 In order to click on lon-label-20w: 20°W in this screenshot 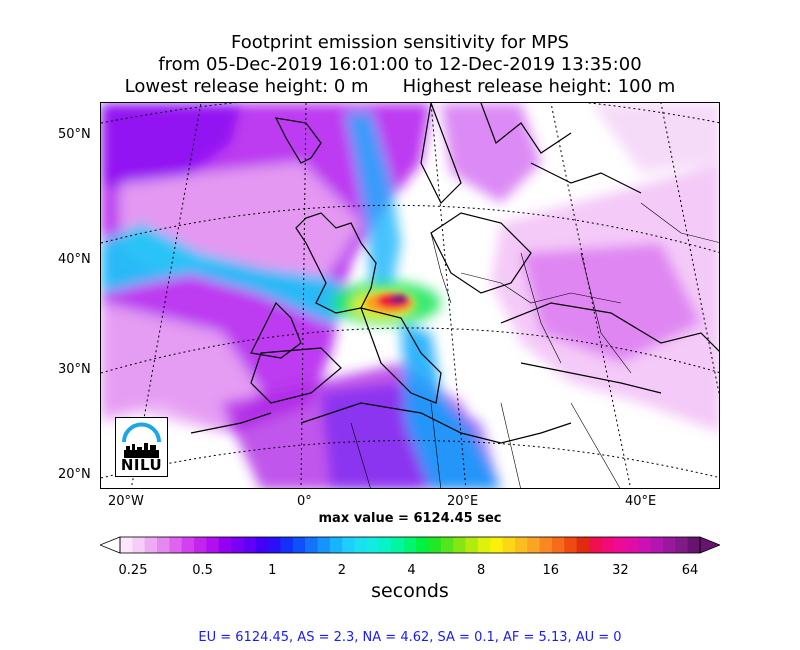, I will do `click(126, 501)`.